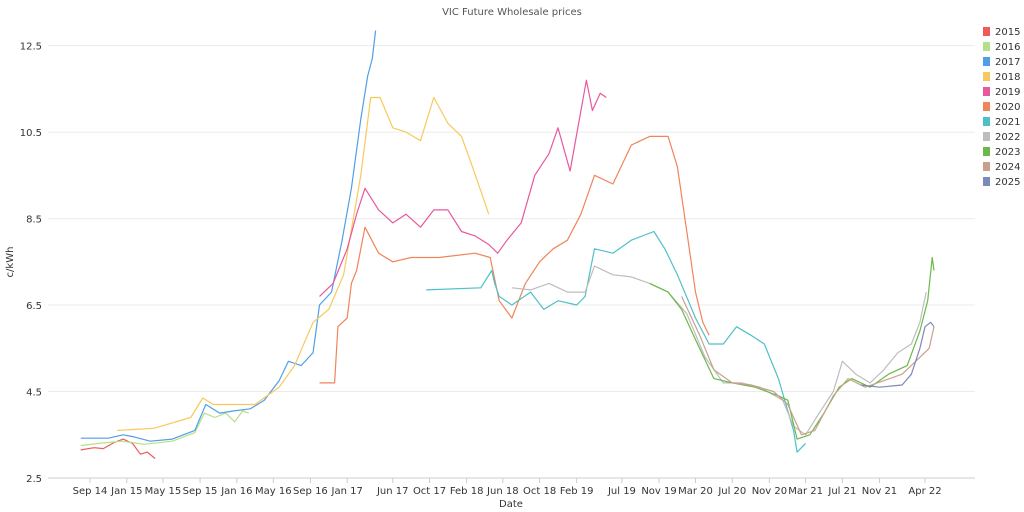 This screenshot has height=512, width=1024. I want to click on x-tick-label: Sep 16, so click(310, 491).